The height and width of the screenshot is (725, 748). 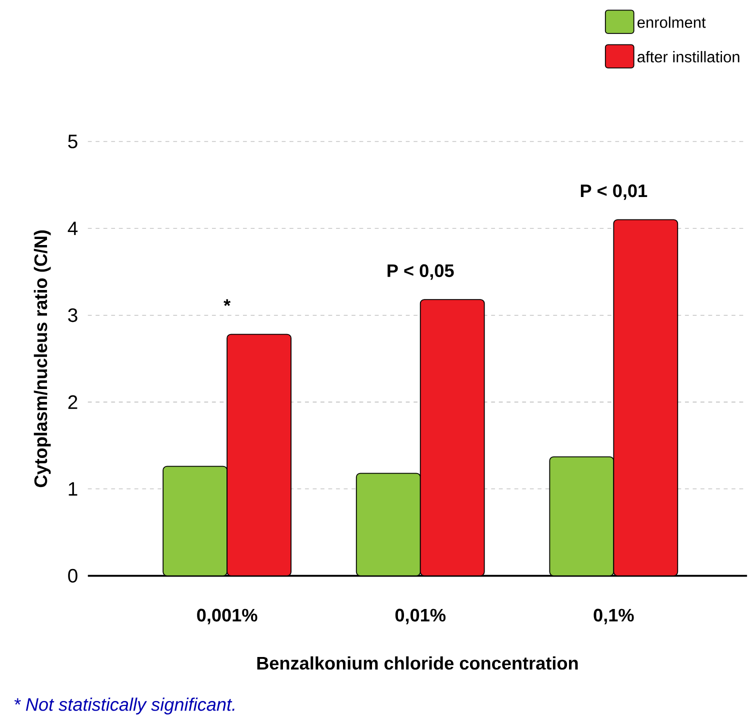 What do you see at coordinates (689, 56) in the screenshot?
I see `legend-label: after instillation` at bounding box center [689, 56].